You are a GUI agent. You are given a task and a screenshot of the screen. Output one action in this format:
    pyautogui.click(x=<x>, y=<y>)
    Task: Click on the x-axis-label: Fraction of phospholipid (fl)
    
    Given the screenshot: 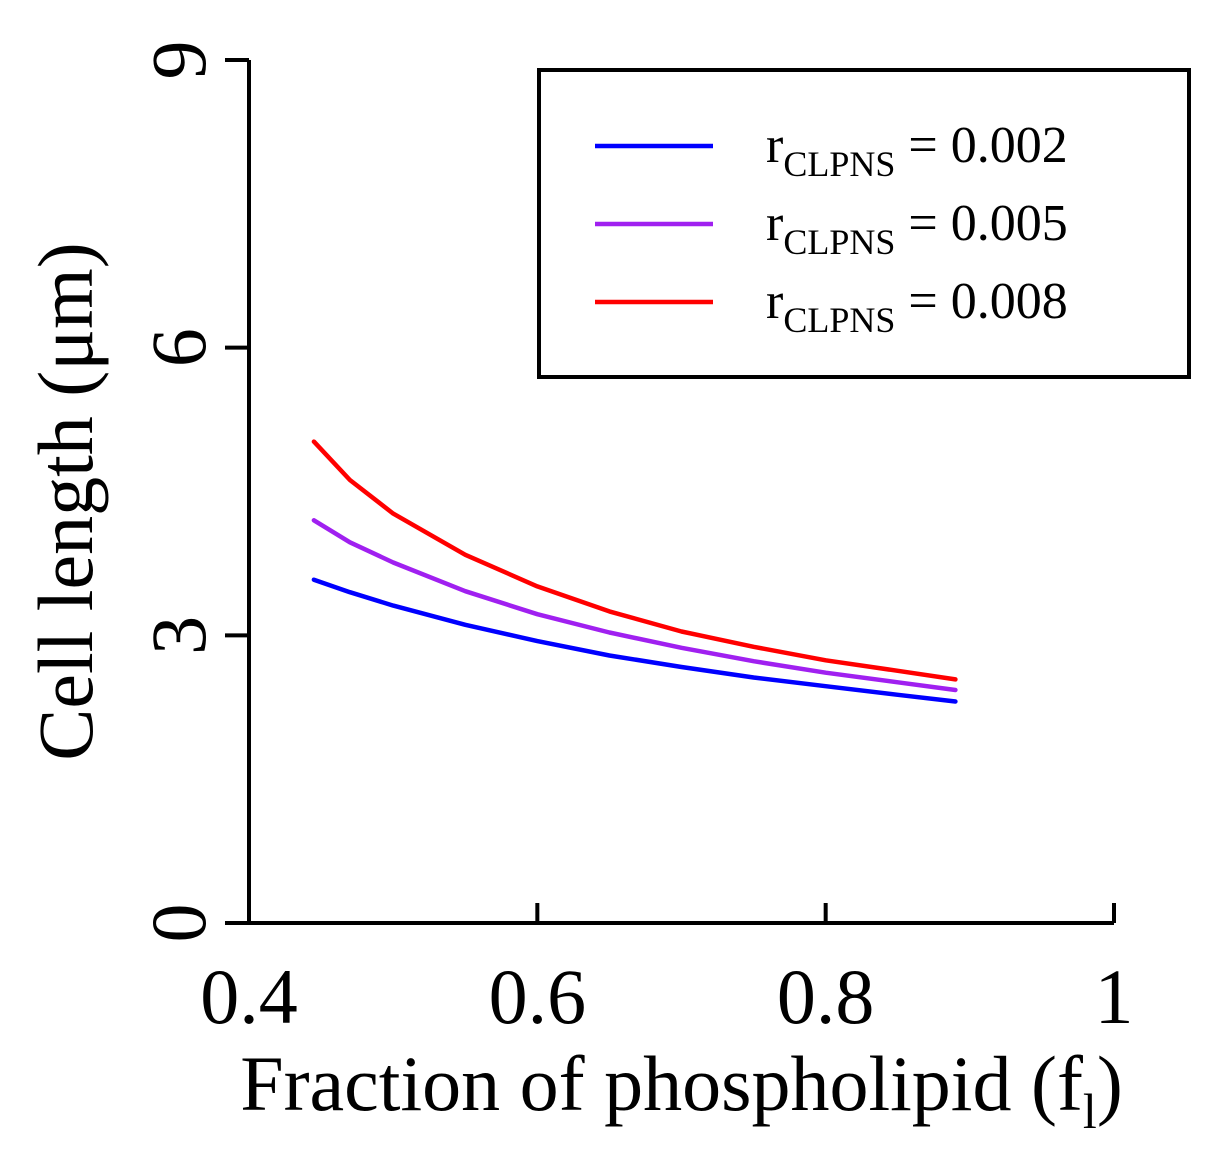 What is the action you would take?
    pyautogui.click(x=681, y=1089)
    